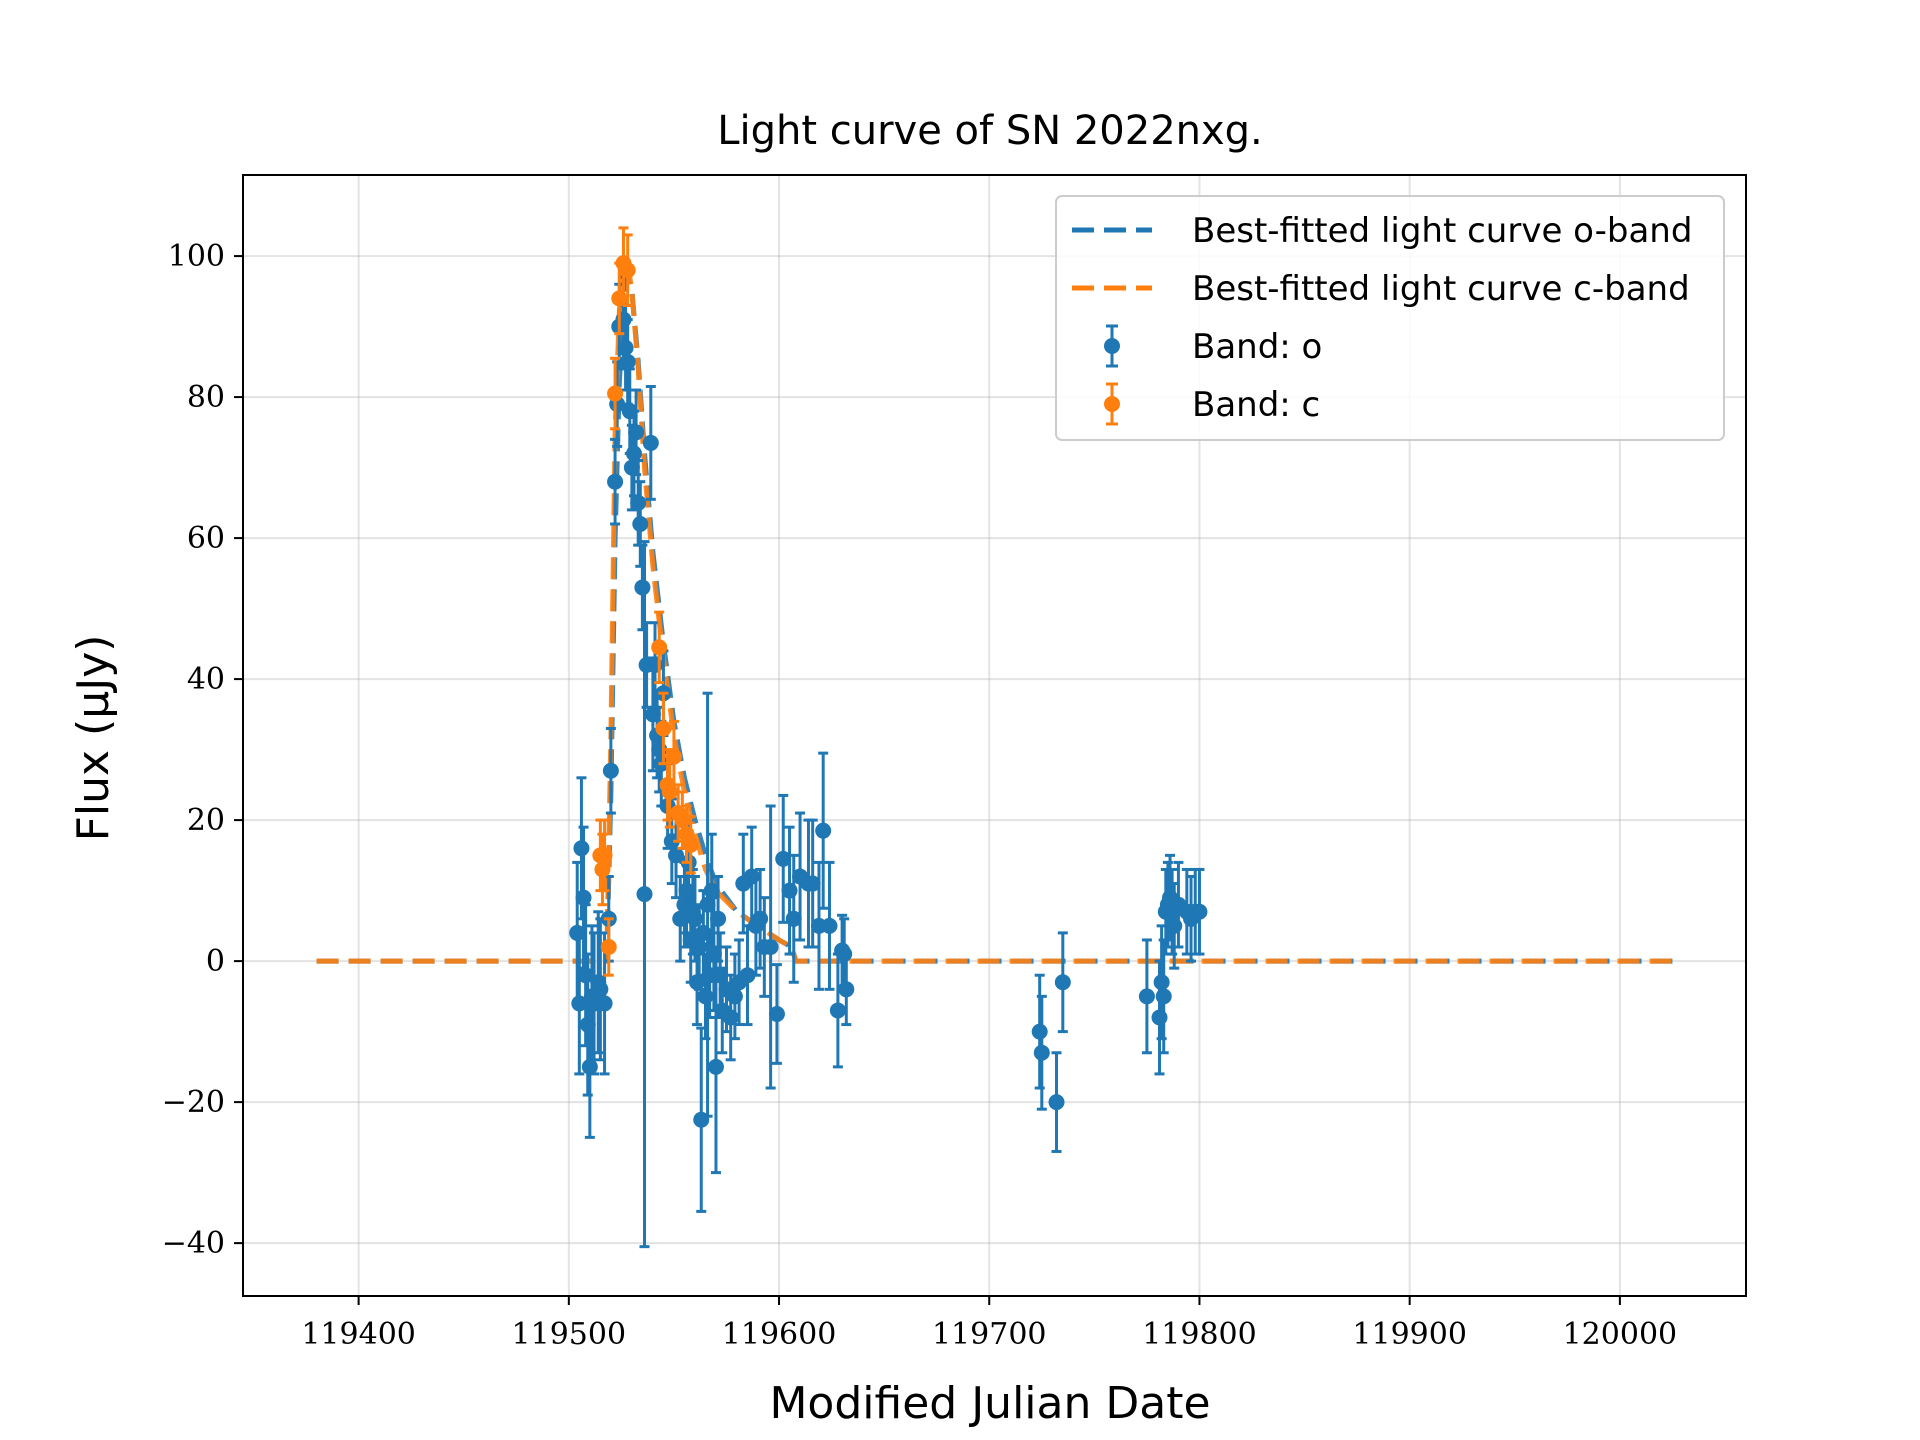 This screenshot has width=1920, height=1440. What do you see at coordinates (1409, 1334) in the screenshot?
I see `x-tick-label: 119900` at bounding box center [1409, 1334].